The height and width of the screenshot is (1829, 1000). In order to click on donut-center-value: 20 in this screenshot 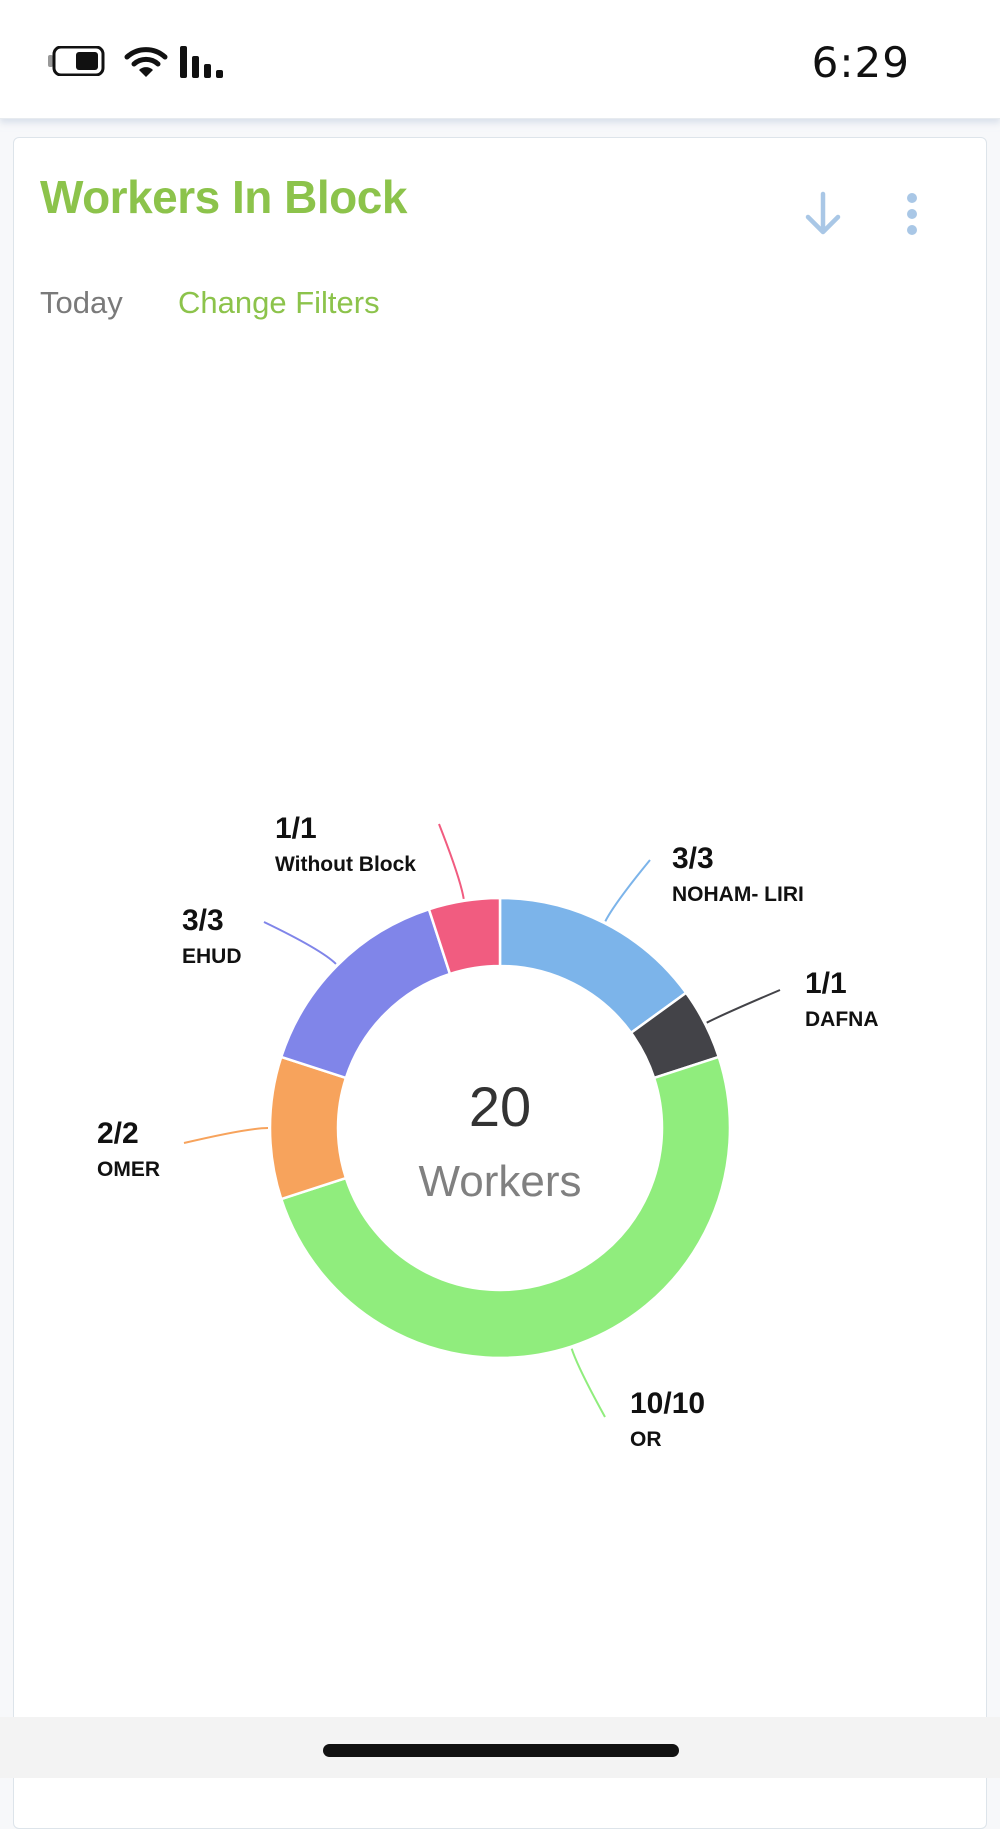, I will do `click(500, 1106)`.